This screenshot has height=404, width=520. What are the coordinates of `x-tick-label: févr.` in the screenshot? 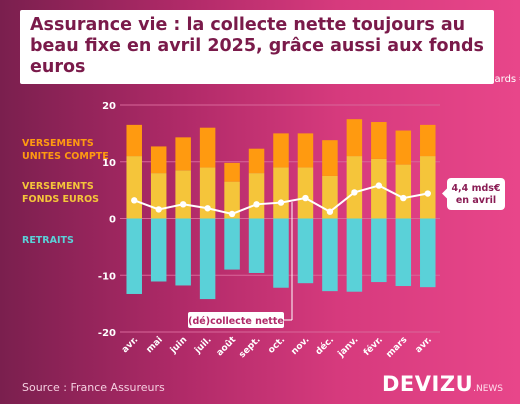 It's located at (373, 346).